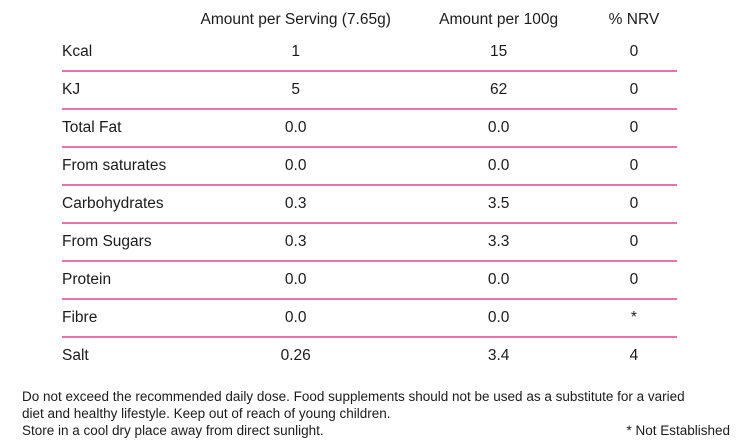 Image resolution: width=744 pixels, height=444 pixels. Describe the element at coordinates (498, 204) in the screenshot. I see `per-100g-cell: 3.5` at that location.